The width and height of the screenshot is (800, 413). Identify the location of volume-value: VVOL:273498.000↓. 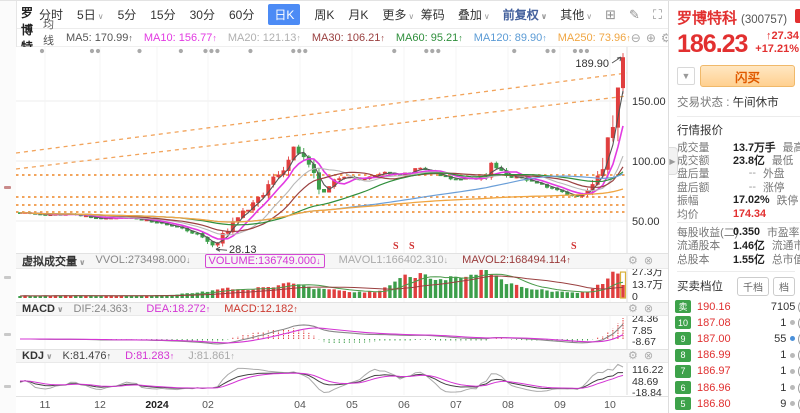
(143, 260).